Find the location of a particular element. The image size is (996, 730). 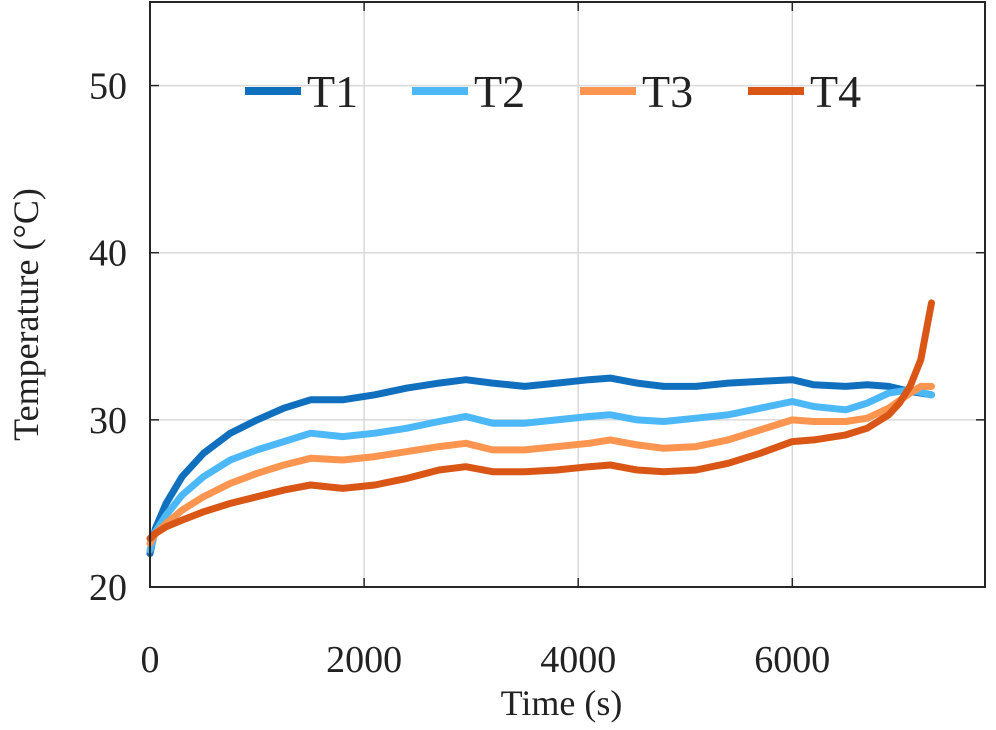

y-tick-label: 20 is located at coordinates (108, 588).